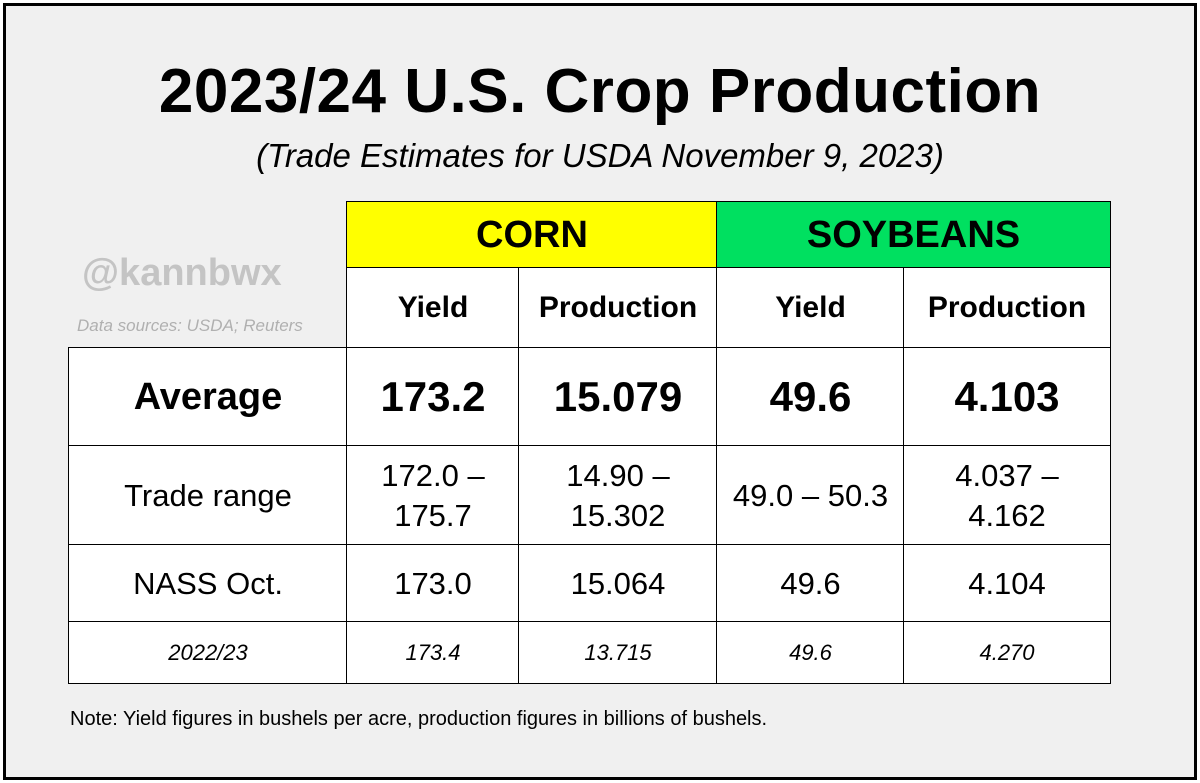 Image resolution: width=1200 pixels, height=783 pixels. Describe the element at coordinates (810, 308) in the screenshot. I see `column-header-soybeans-yield: Yield` at that location.